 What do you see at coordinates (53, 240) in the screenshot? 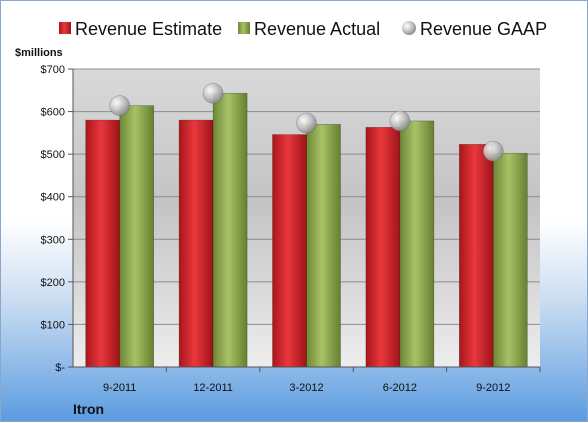
I see `y-tick-label: $300` at bounding box center [53, 240].